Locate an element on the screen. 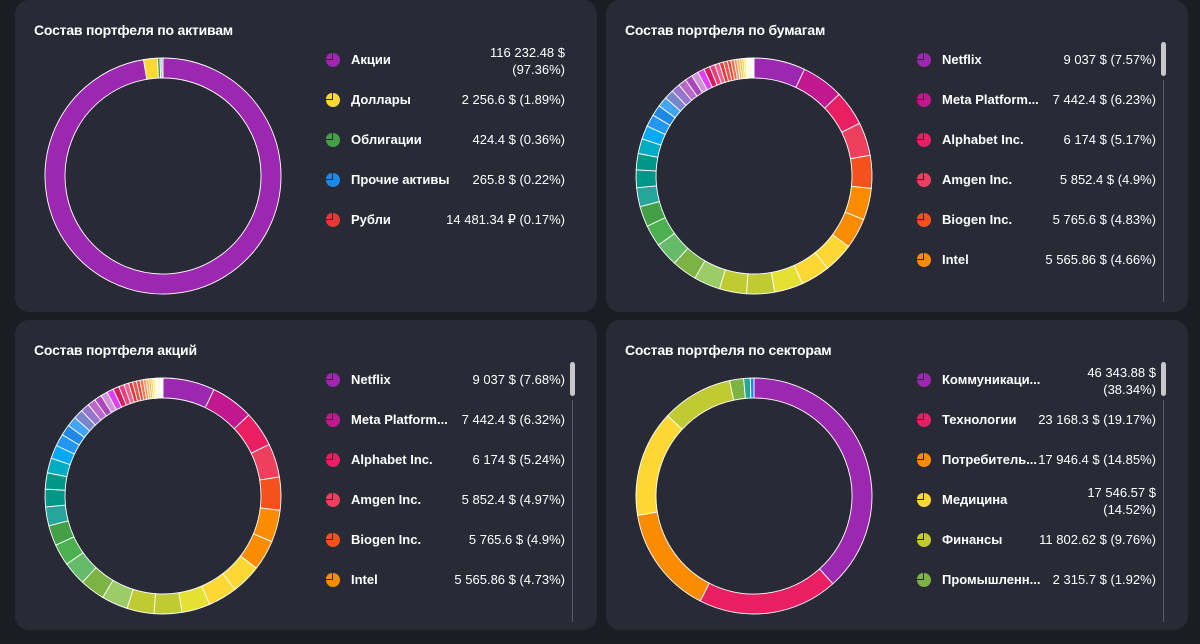 The height and width of the screenshot is (644, 1200). legend-value: 2 256.6 $ (1.89%) is located at coordinates (513, 99).